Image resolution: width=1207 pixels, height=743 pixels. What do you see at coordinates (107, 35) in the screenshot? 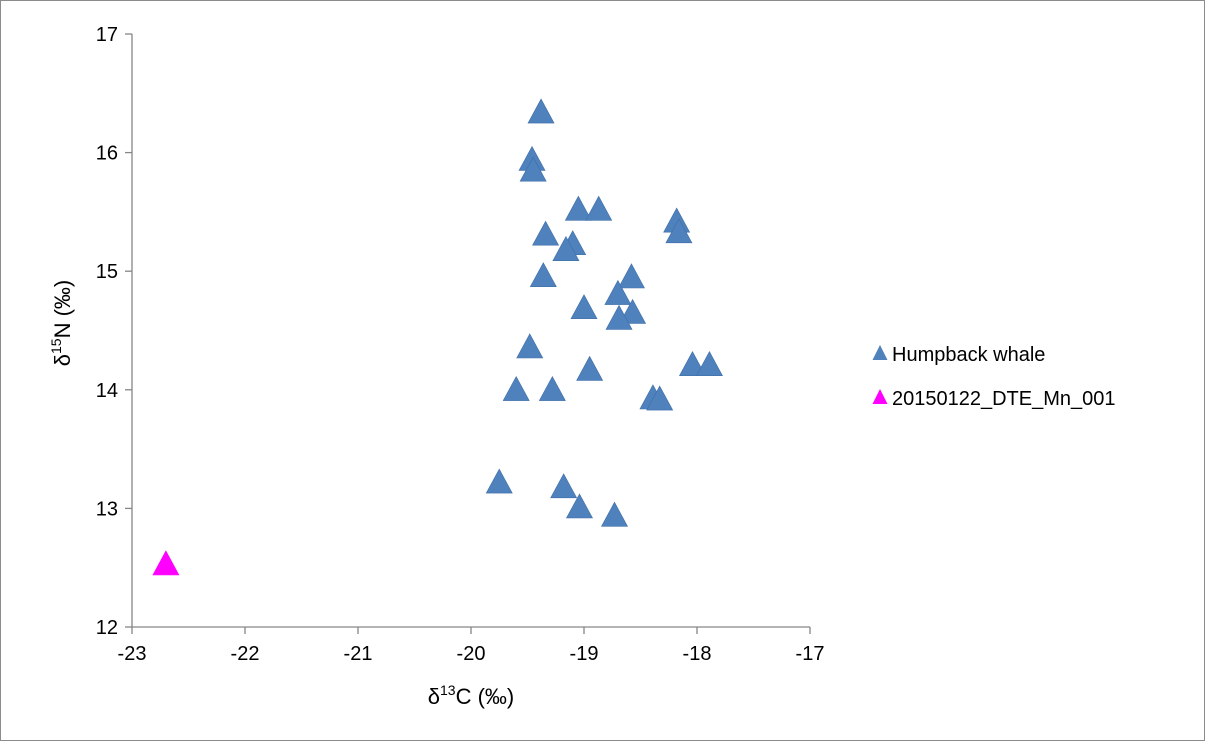
I see `y-tick-label: 17` at bounding box center [107, 35].